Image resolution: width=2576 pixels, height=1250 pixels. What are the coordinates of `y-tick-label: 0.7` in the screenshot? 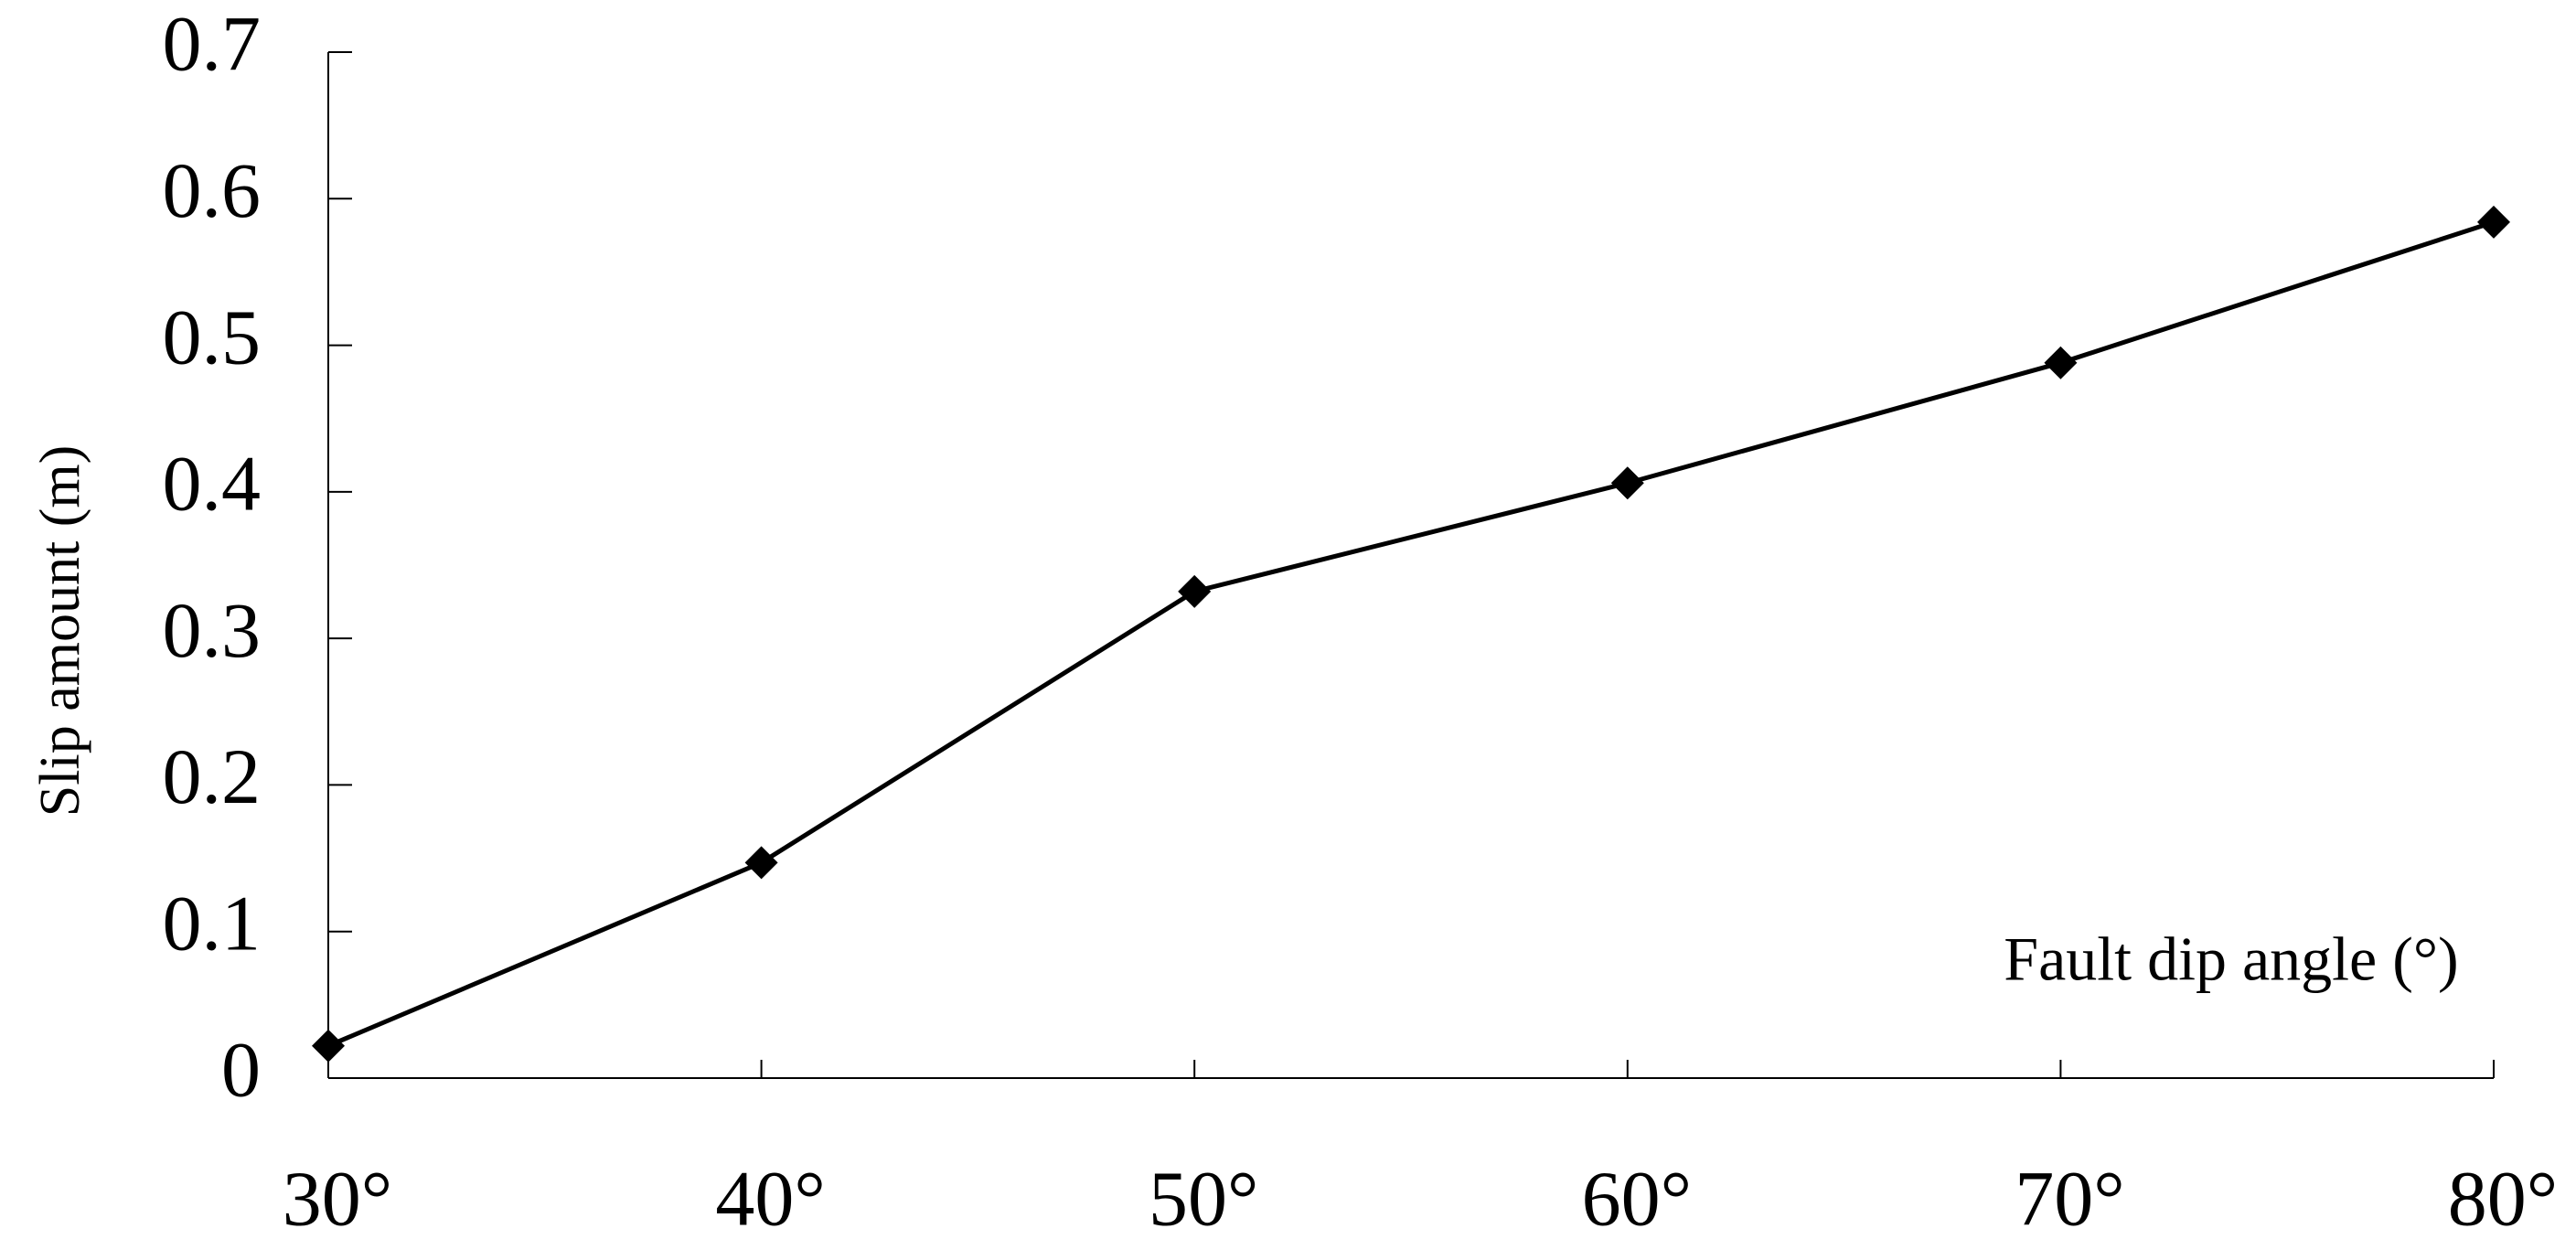 It's located at (212, 44).